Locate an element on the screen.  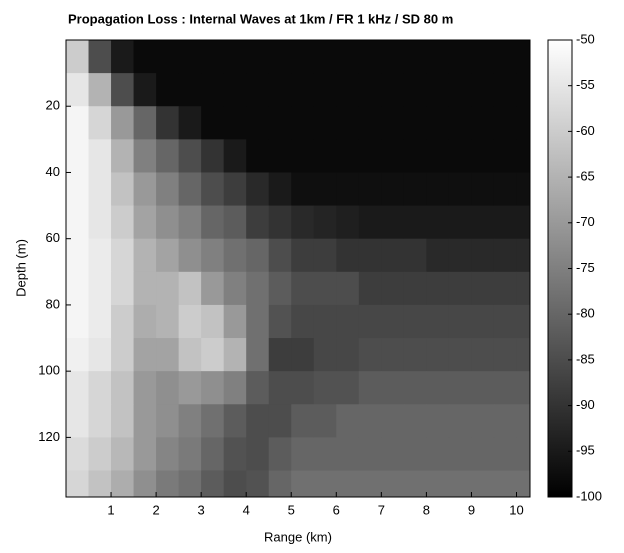
colorbar-tick-label: -75 is located at coordinates (585, 267).